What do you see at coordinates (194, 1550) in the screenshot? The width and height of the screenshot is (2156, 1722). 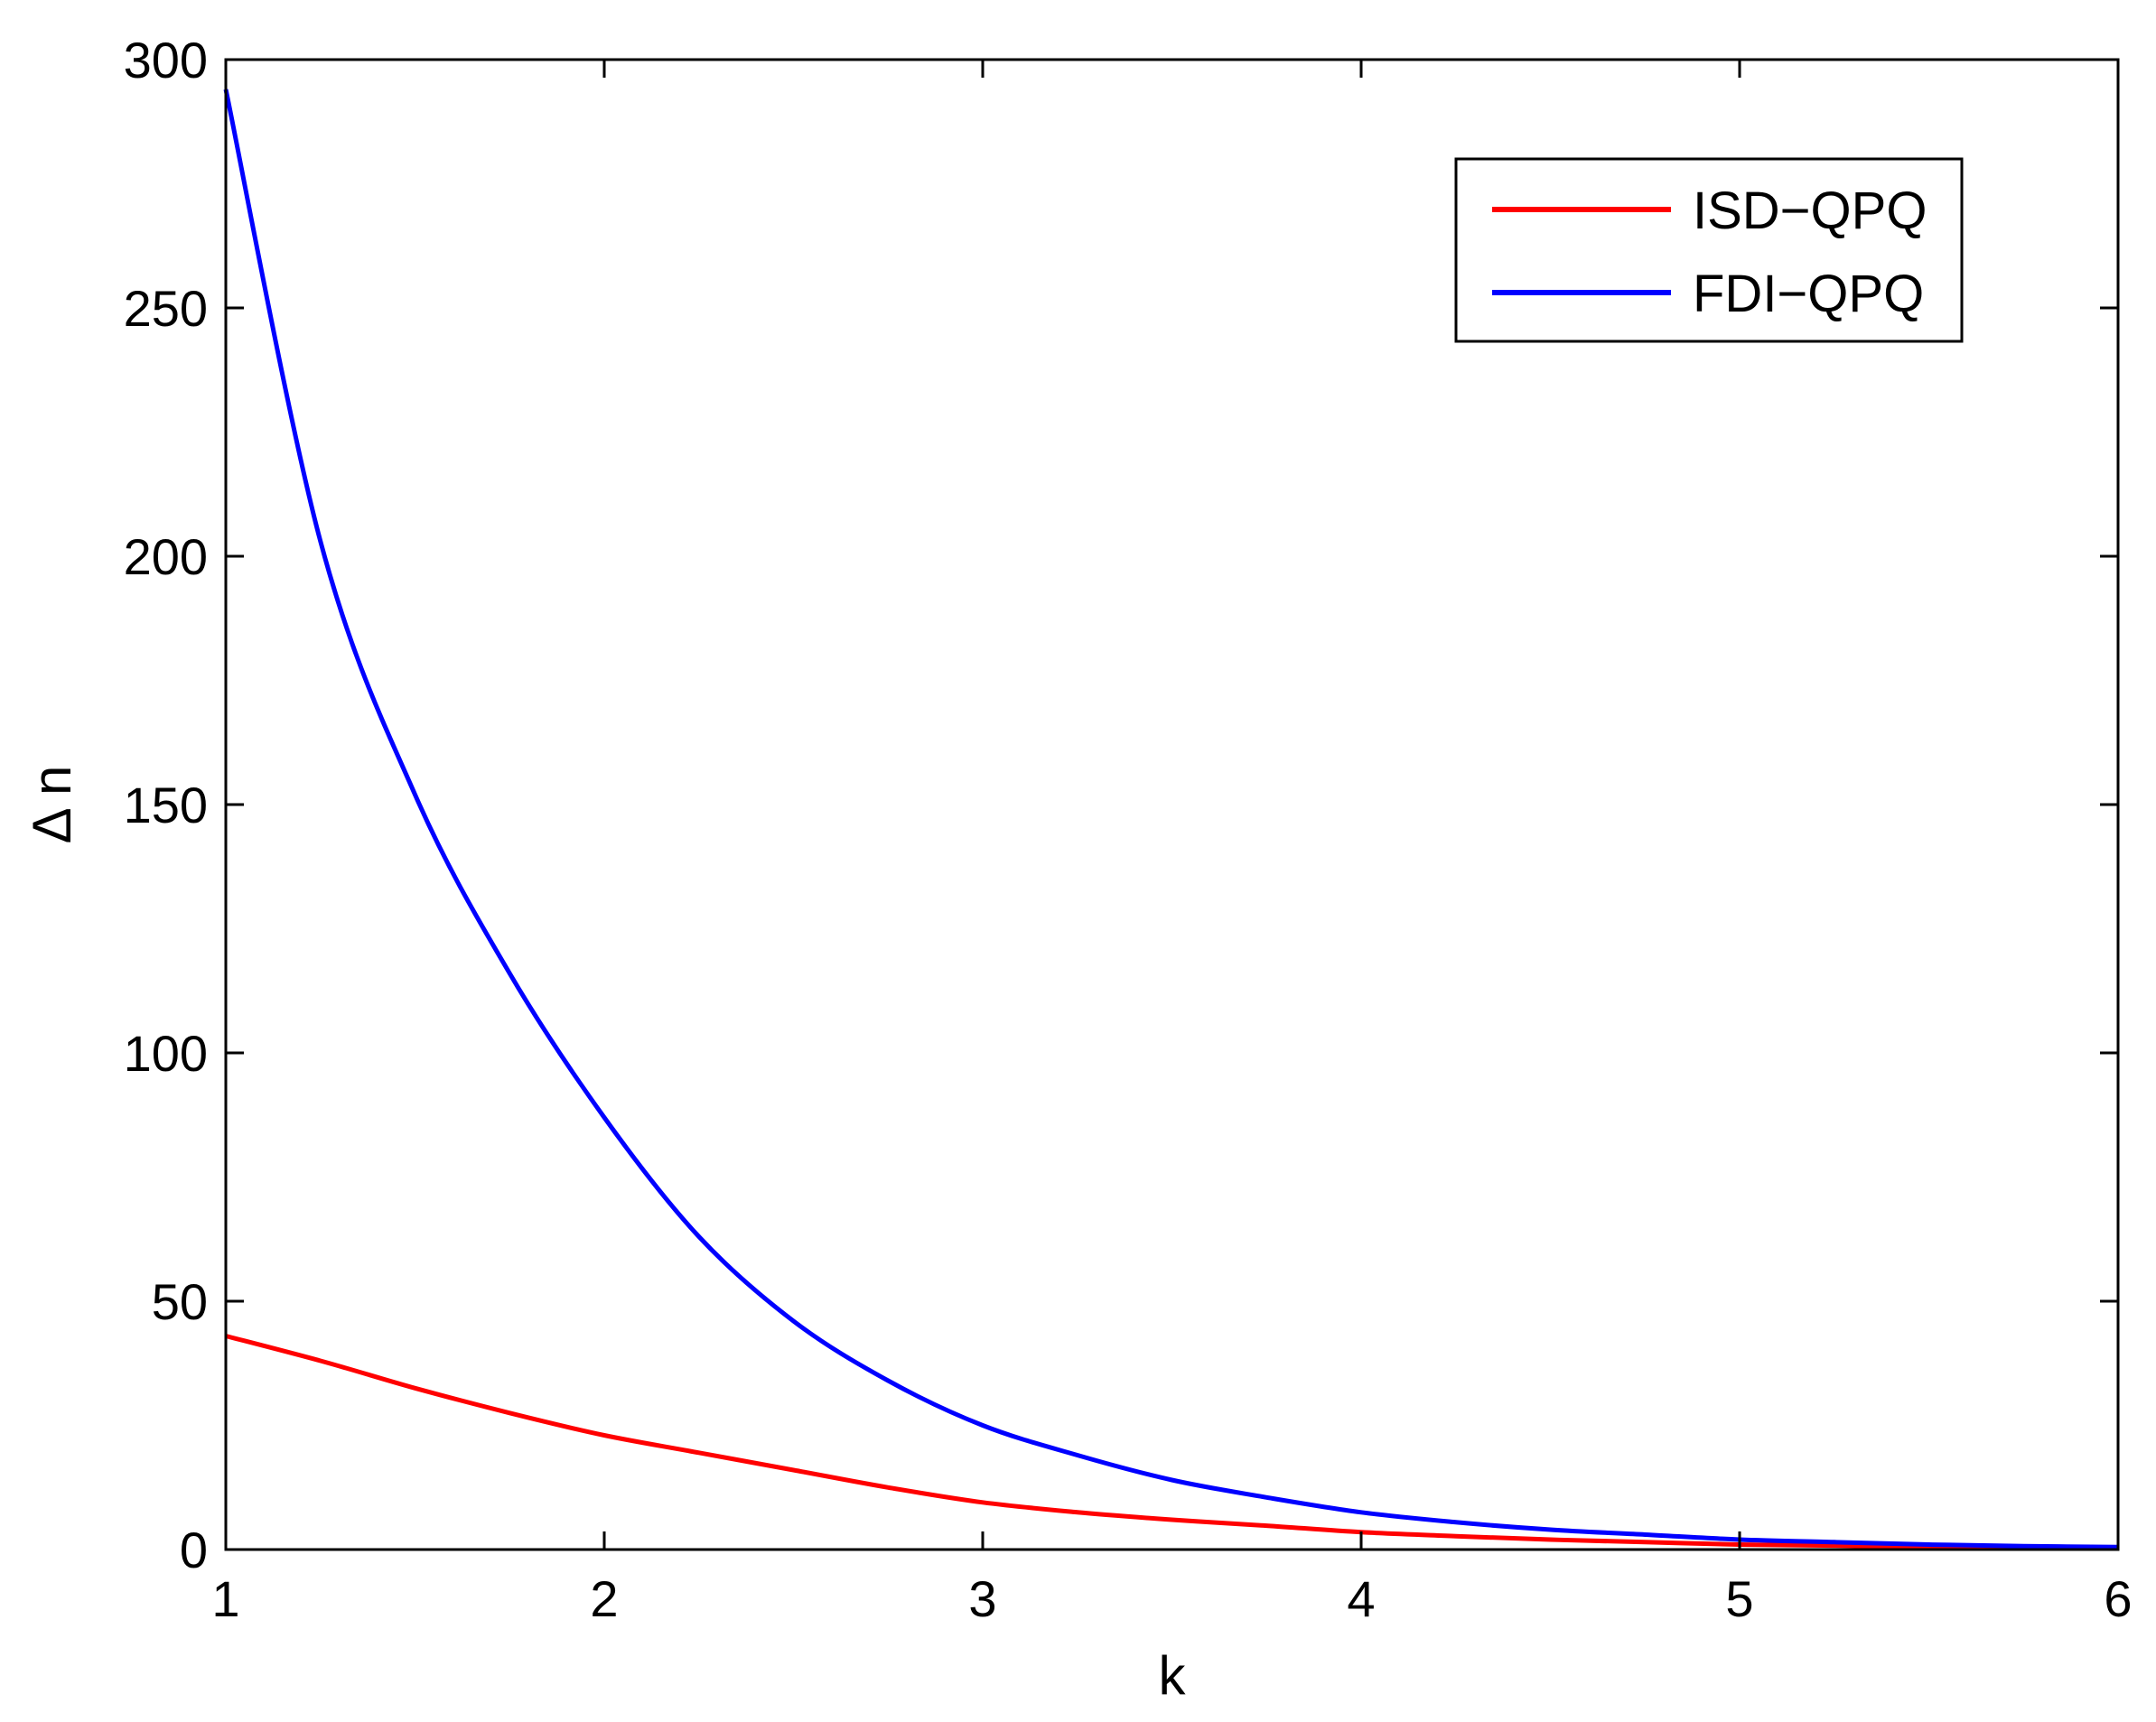 I see `y-tick-label: 0` at bounding box center [194, 1550].